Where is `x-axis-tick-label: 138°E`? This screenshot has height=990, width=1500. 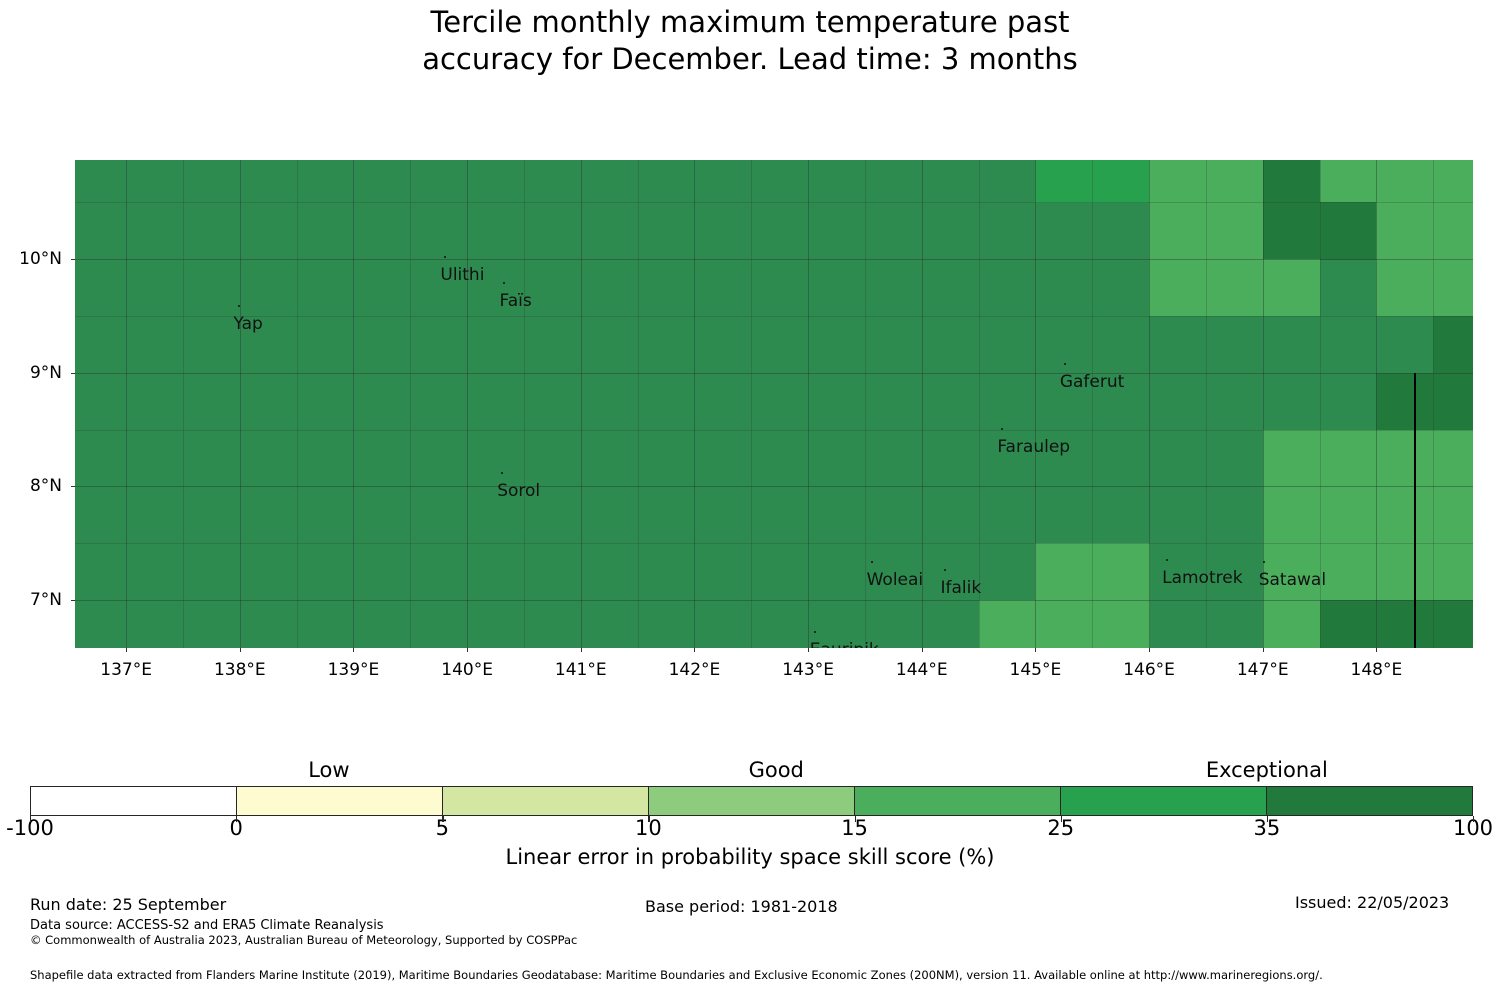
x-axis-tick-label: 138°E is located at coordinates (239, 670).